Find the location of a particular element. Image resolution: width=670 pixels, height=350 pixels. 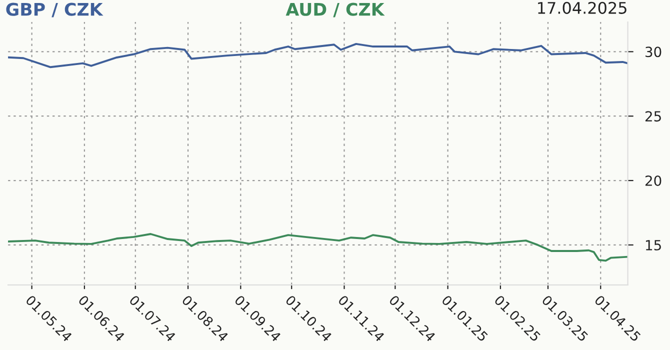

text: AUD / CZK is located at coordinates (335, 10).